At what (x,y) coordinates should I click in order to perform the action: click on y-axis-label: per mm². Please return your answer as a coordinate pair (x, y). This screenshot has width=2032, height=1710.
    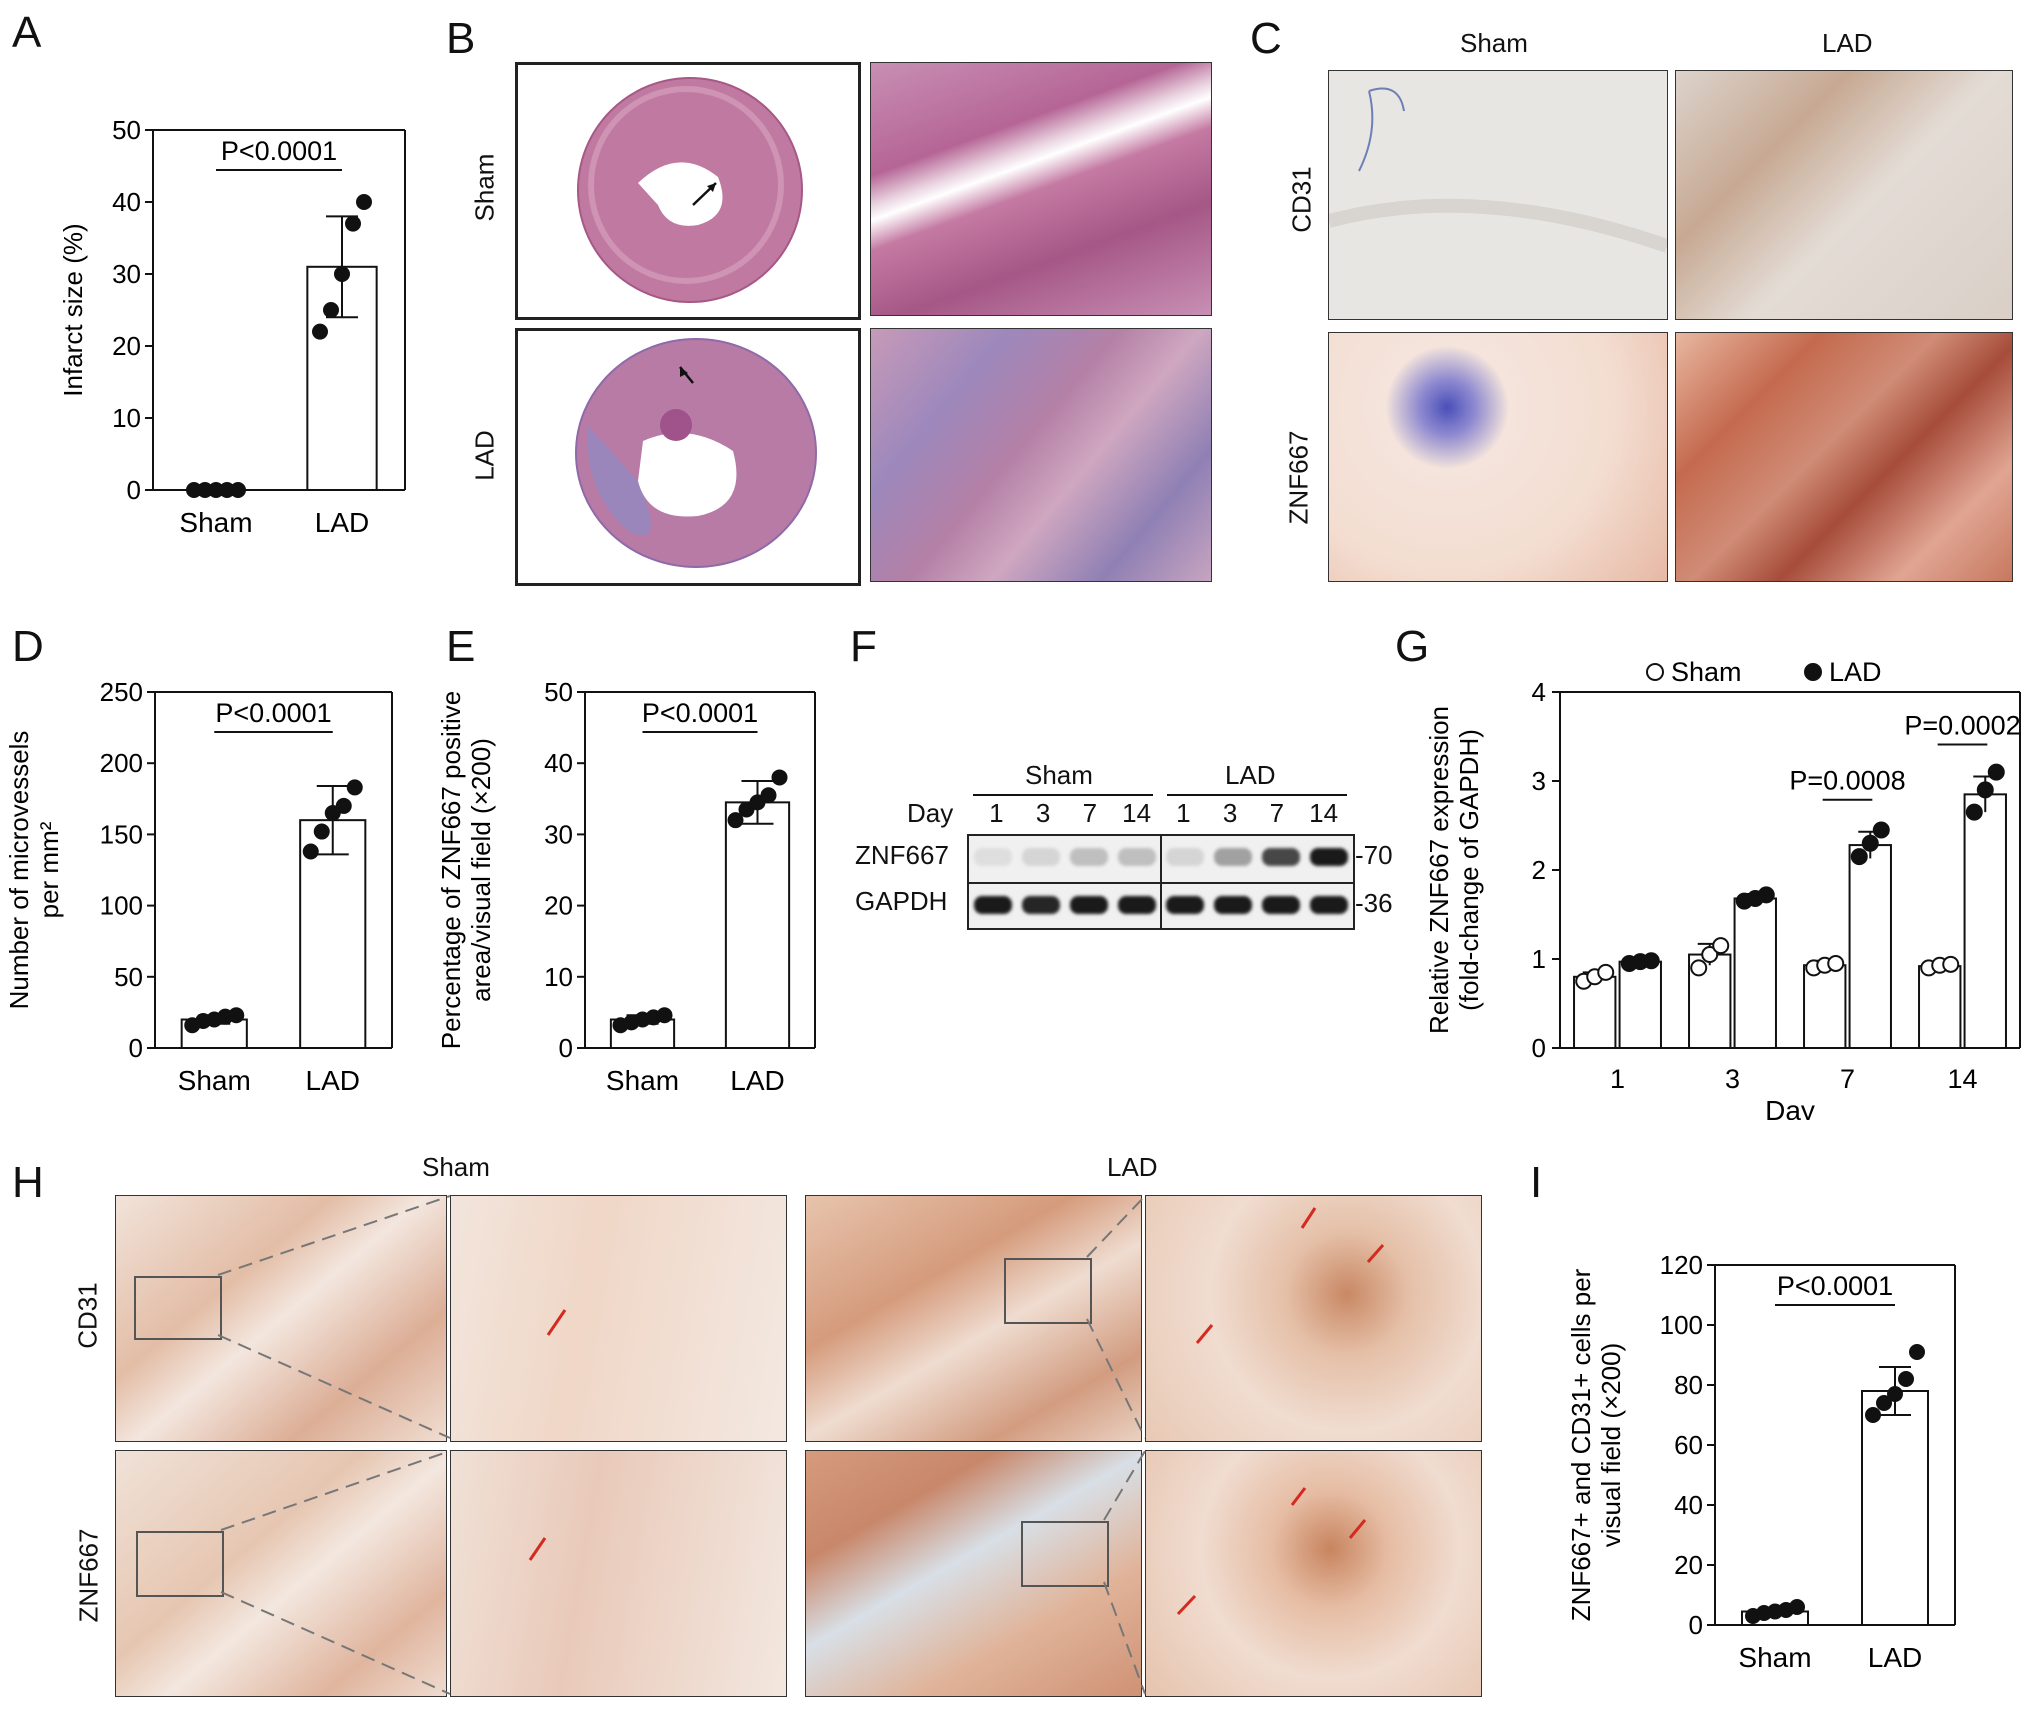
    Looking at the image, I should click on (49, 869).